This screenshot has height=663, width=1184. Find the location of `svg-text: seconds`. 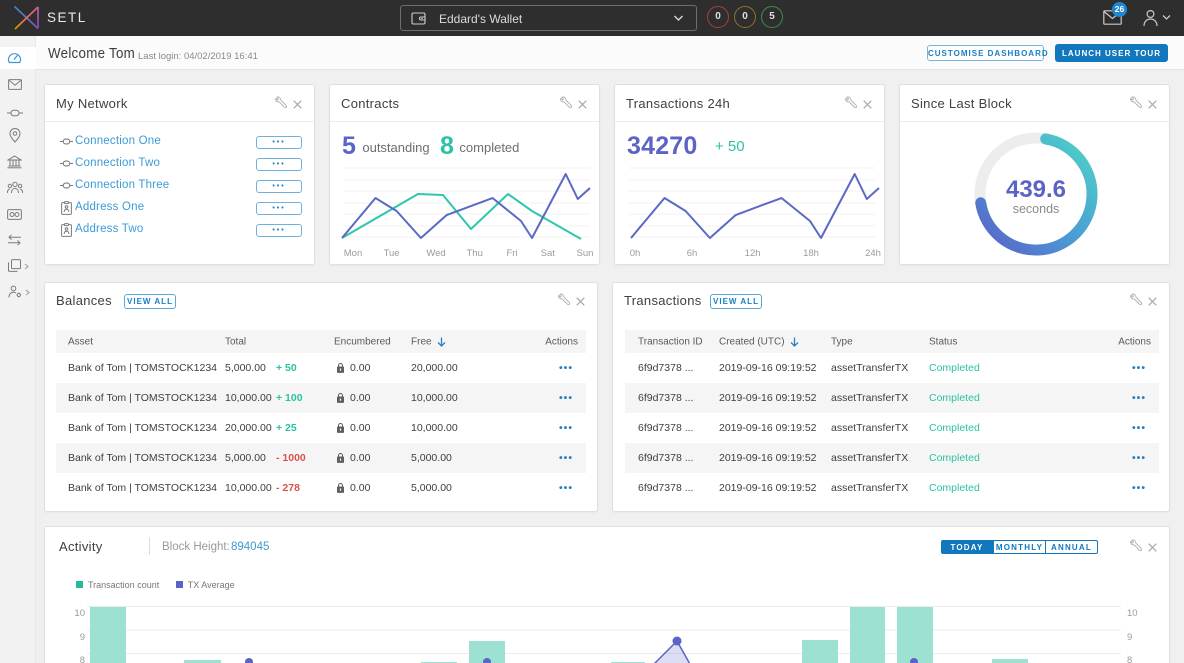

svg-text: seconds is located at coordinates (1036, 209).